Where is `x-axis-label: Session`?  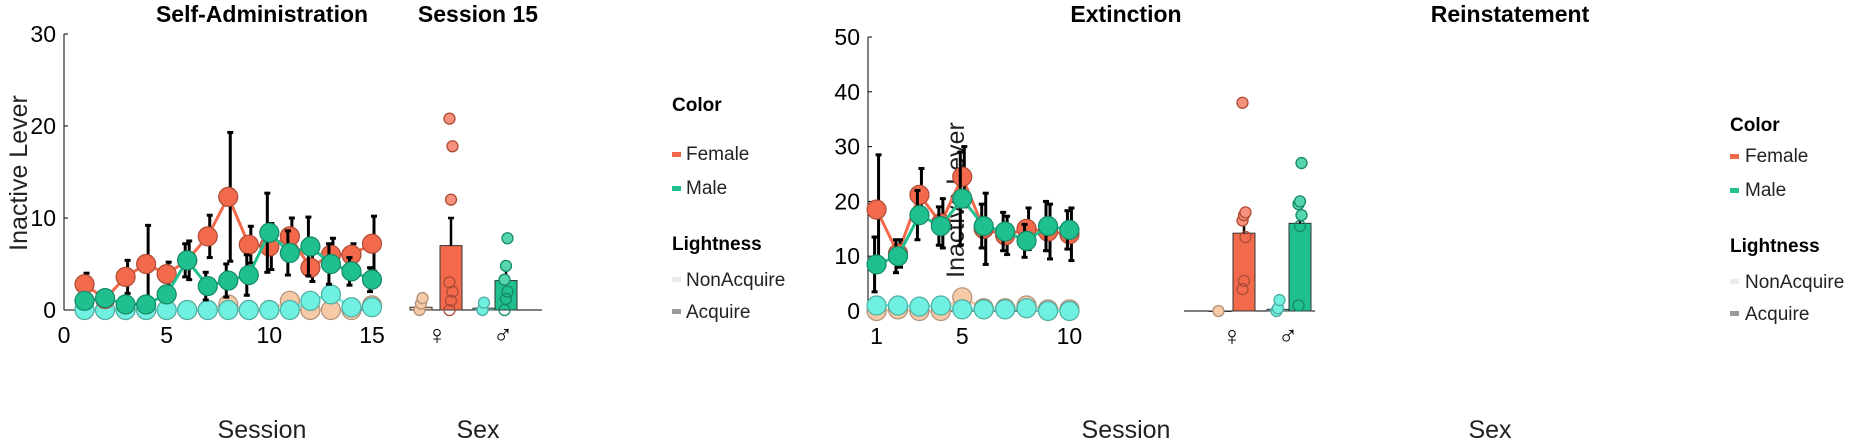
x-axis-label: Session is located at coordinates (262, 430).